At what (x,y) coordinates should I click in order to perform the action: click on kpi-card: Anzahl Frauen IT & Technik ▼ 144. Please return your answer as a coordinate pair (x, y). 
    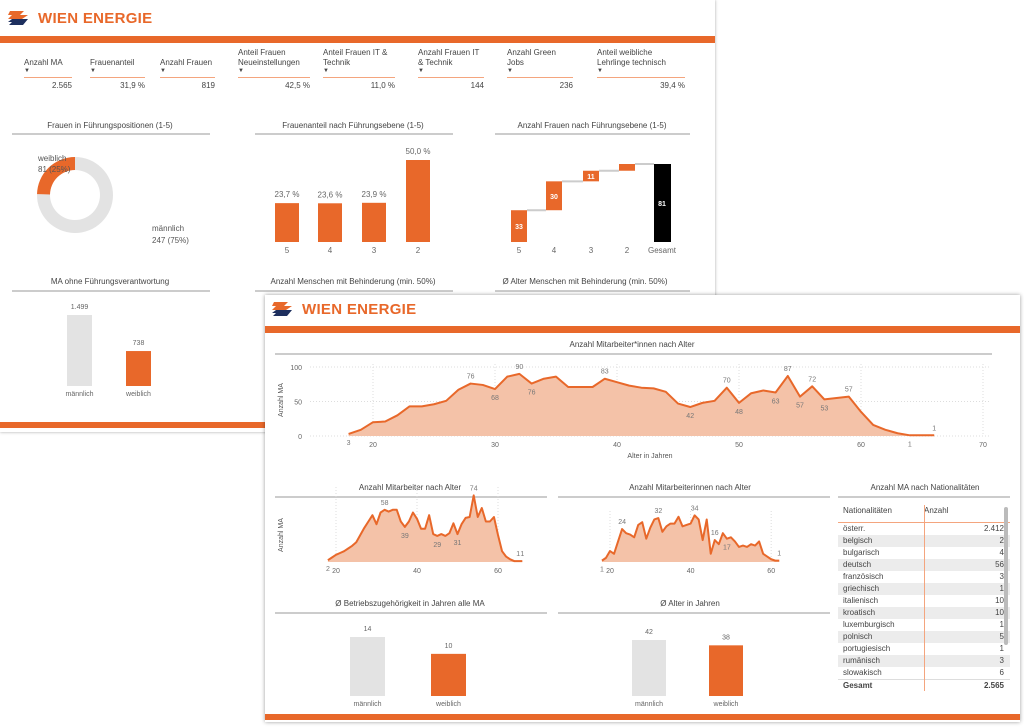
    Looking at the image, I should click on (451, 67).